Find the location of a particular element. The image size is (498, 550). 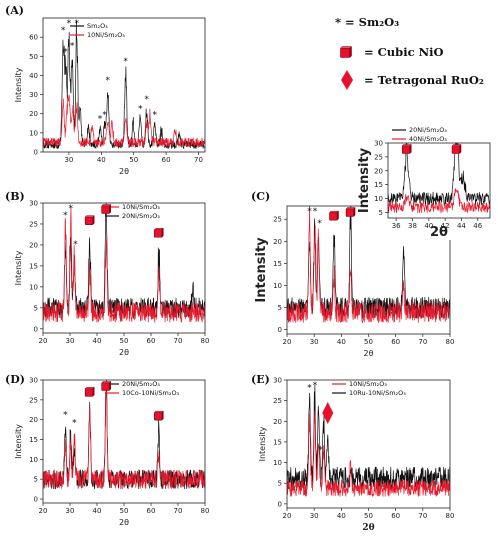

key-ruo2-row: = Tetragonal RuO₂ is located at coordinates (412, 80).